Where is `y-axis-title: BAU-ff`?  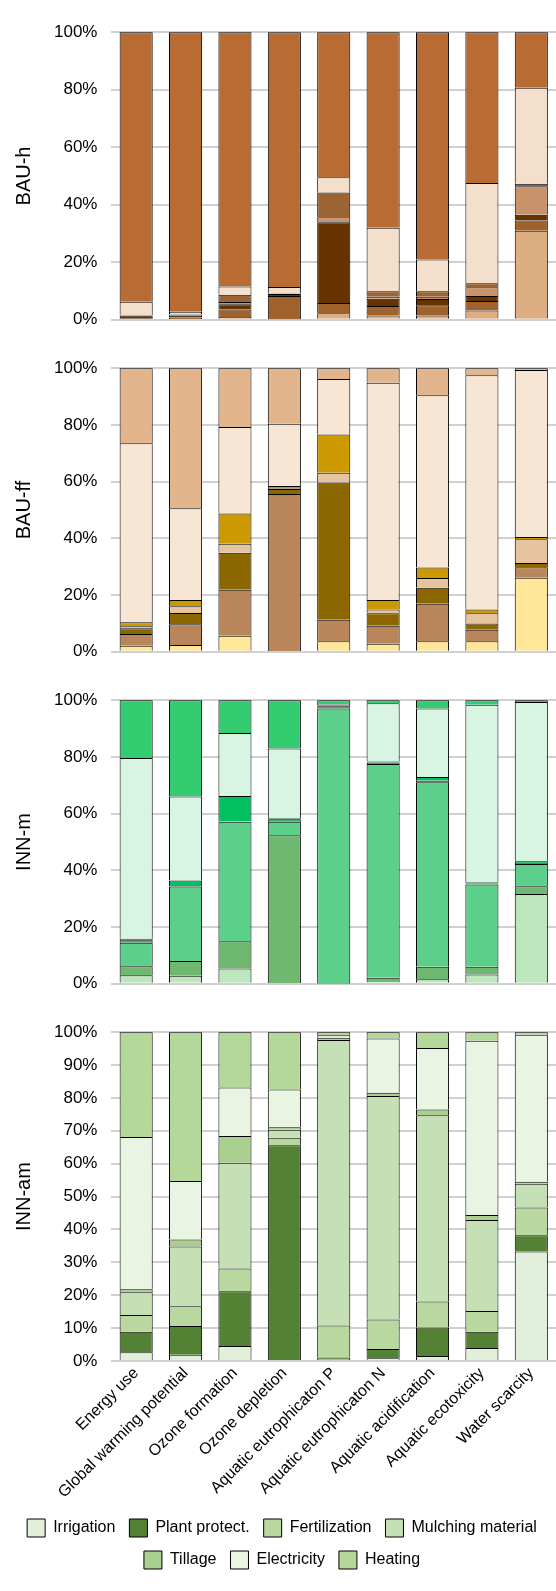
y-axis-title: BAU-ff is located at coordinates (22, 510).